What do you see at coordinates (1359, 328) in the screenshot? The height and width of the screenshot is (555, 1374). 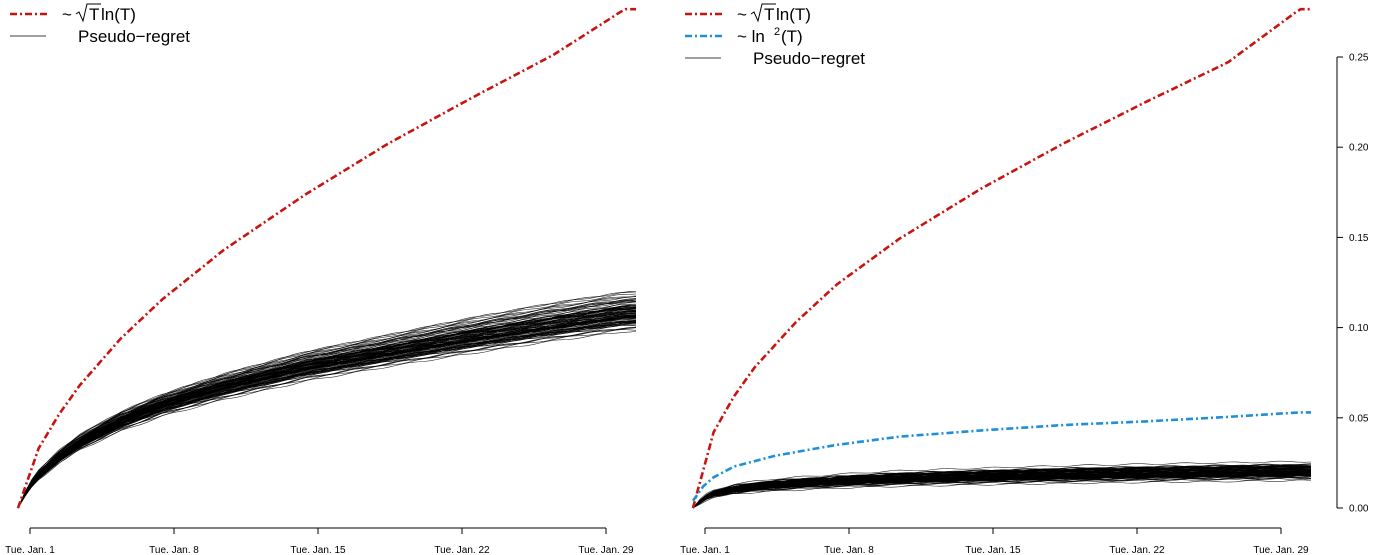 I see `y-tick-label: 0.10` at bounding box center [1359, 328].